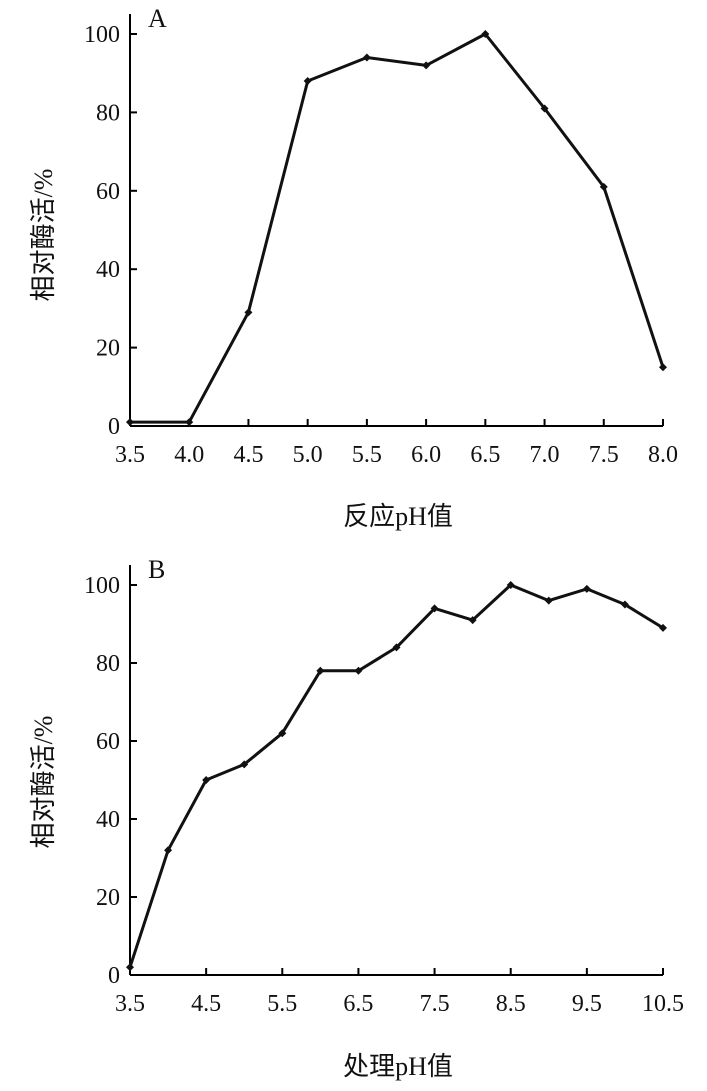 The height and width of the screenshot is (1091, 707). I want to click on x-tick-label-a: 6.5, so click(485, 455).